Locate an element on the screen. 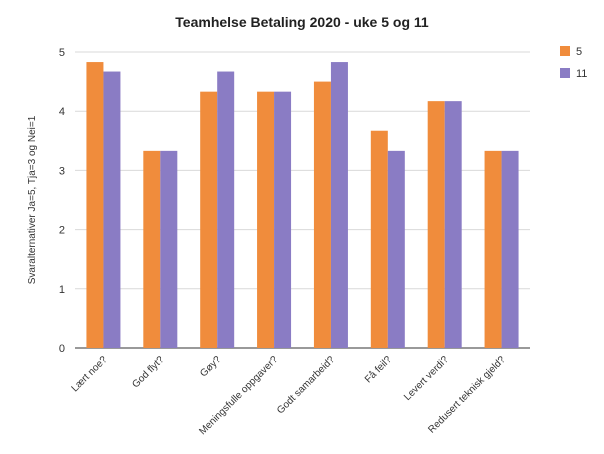 Image resolution: width=604 pixels, height=454 pixels. y-tick-label: 4 is located at coordinates (62, 112).